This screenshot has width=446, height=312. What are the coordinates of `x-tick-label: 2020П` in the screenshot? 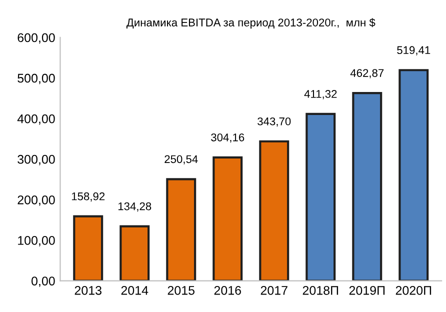 It's located at (414, 290).